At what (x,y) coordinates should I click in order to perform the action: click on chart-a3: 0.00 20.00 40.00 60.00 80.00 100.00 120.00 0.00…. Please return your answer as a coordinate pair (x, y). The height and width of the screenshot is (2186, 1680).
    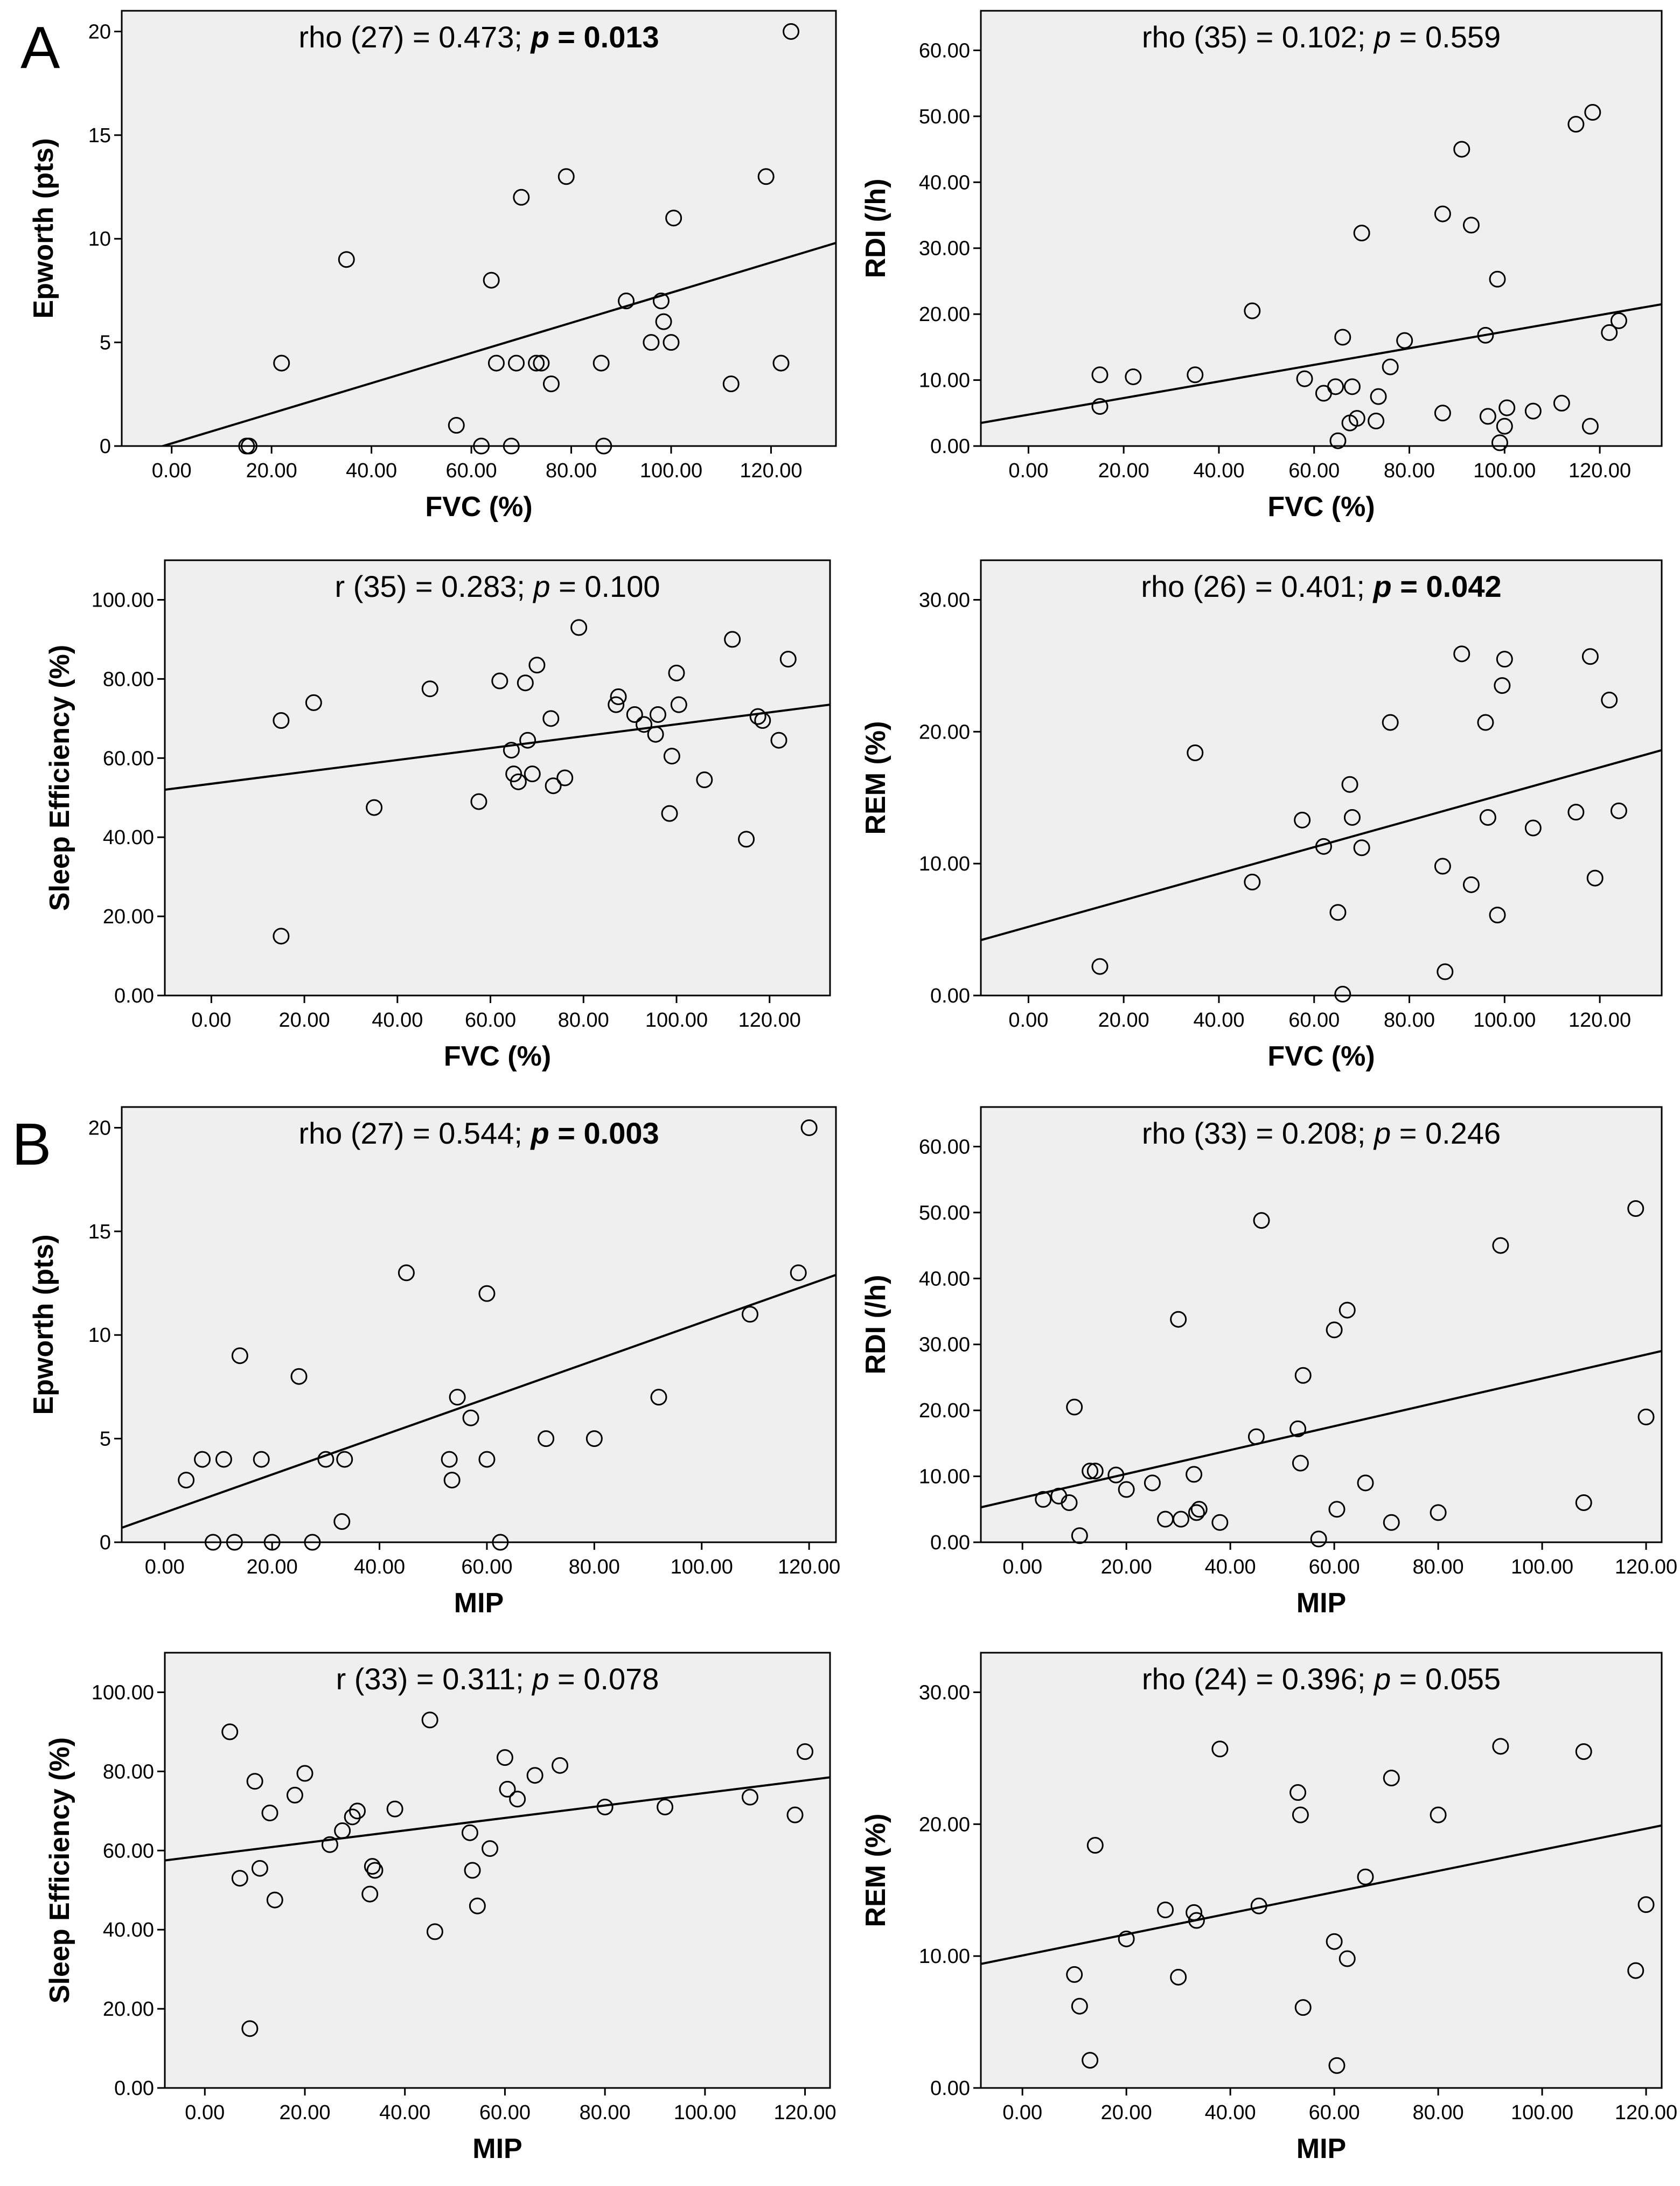
    Looking at the image, I should click on (437, 815).